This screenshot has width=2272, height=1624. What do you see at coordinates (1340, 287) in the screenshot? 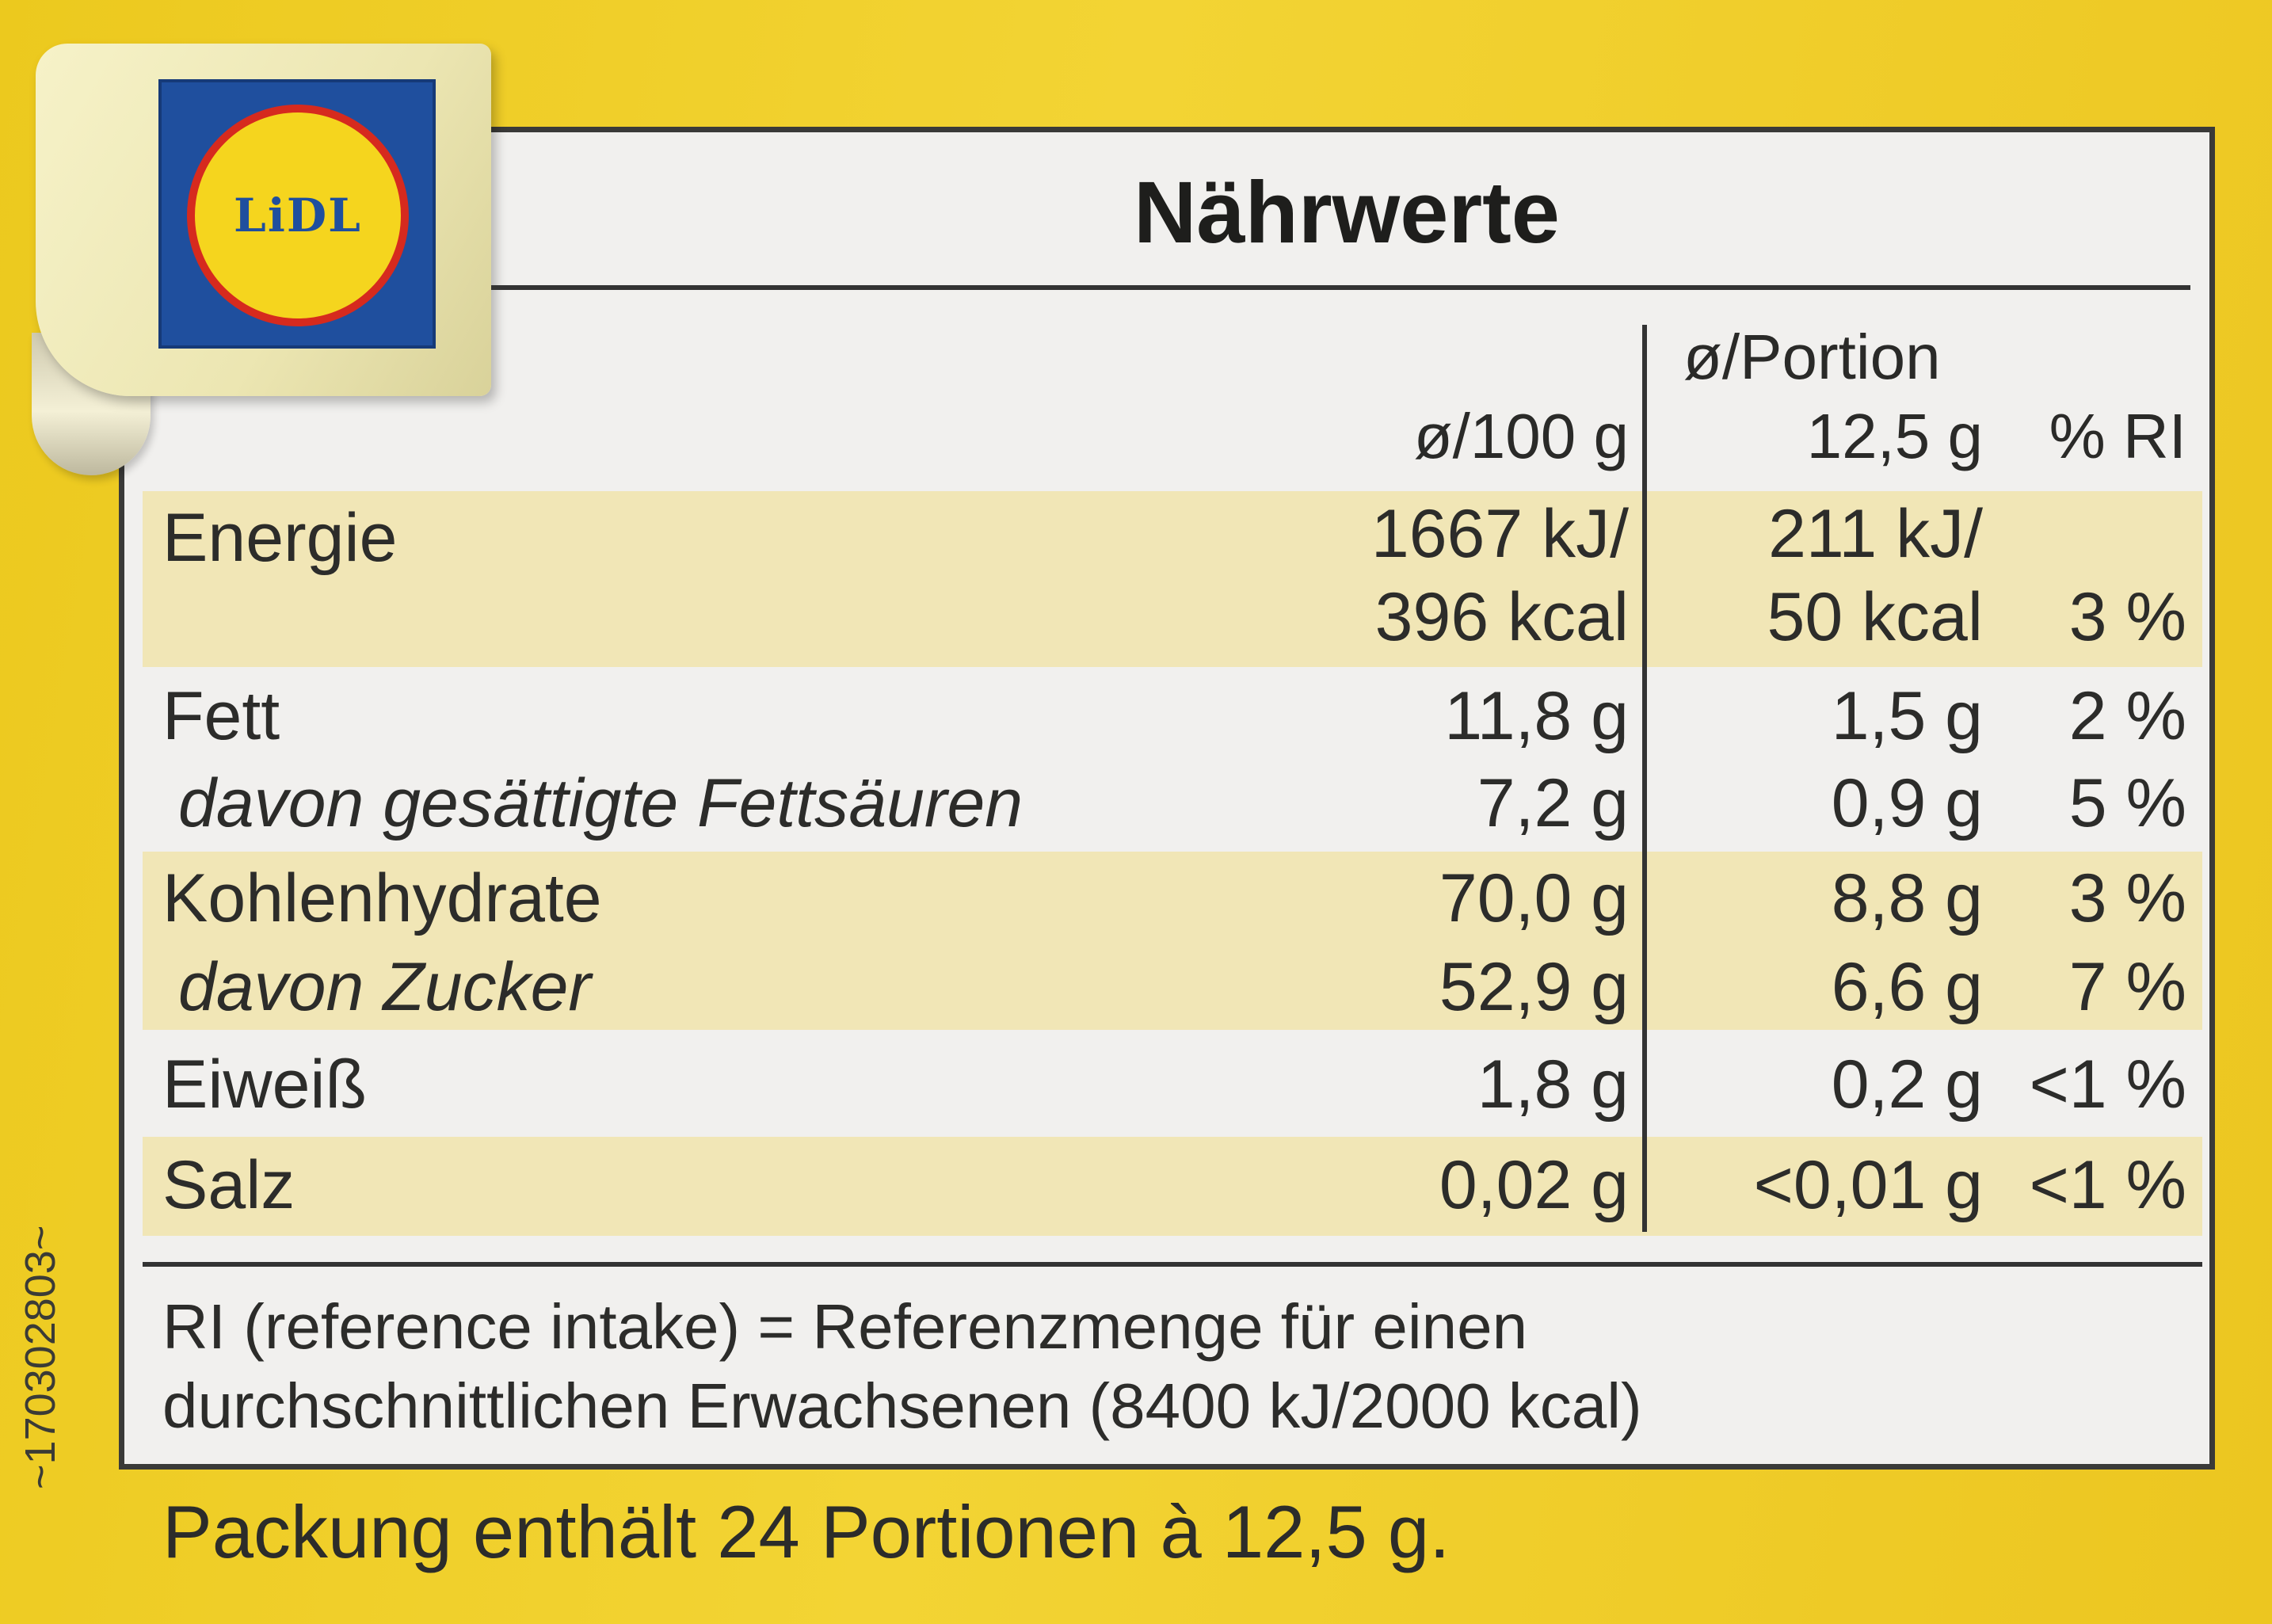
I see `title-divider` at bounding box center [1340, 287].